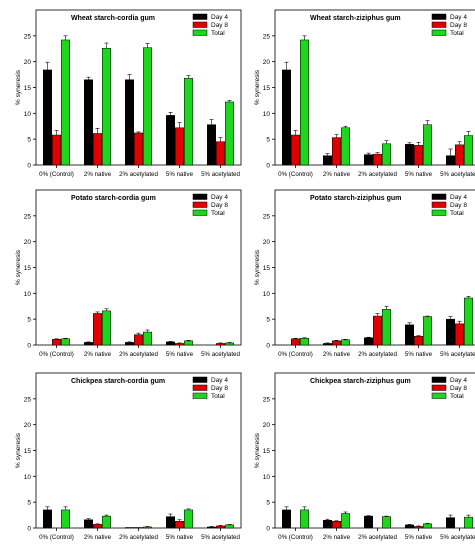 Image resolution: width=475 pixels, height=550 pixels. I want to click on chart-title: Chickpea starch-cordia gum, so click(118, 381).